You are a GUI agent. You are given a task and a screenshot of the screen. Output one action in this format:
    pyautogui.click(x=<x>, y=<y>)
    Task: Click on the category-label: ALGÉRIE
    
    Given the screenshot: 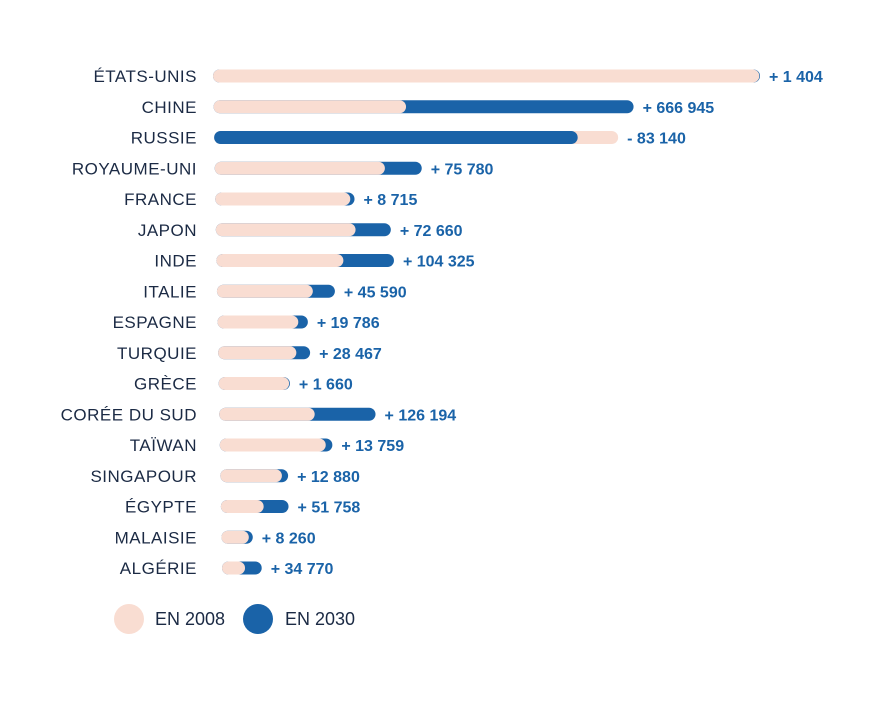 What is the action you would take?
    pyautogui.click(x=158, y=568)
    